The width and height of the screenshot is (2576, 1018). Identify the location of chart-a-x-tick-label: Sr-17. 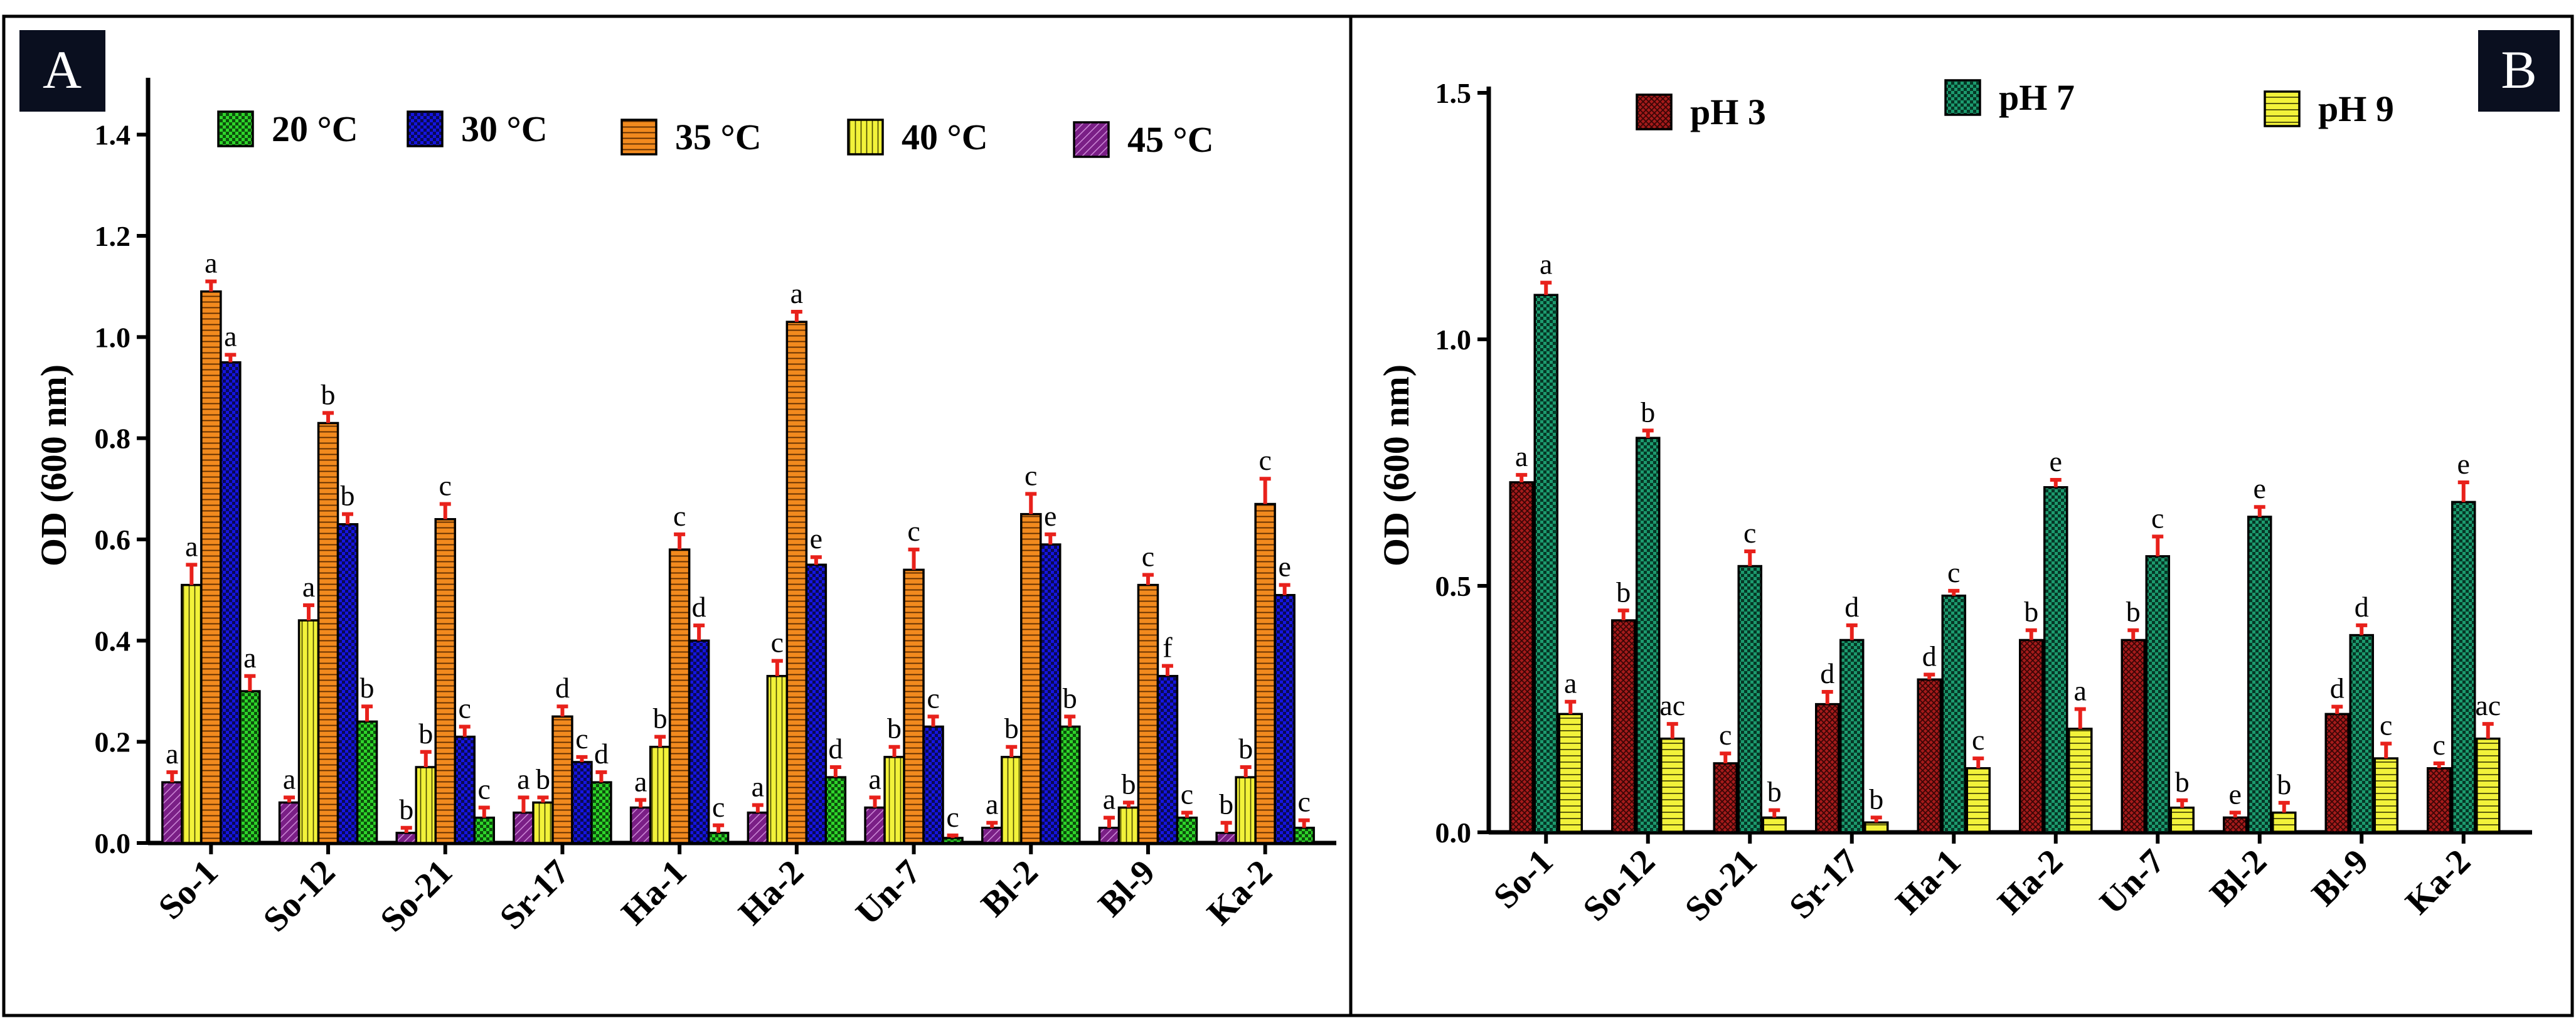
(534, 894).